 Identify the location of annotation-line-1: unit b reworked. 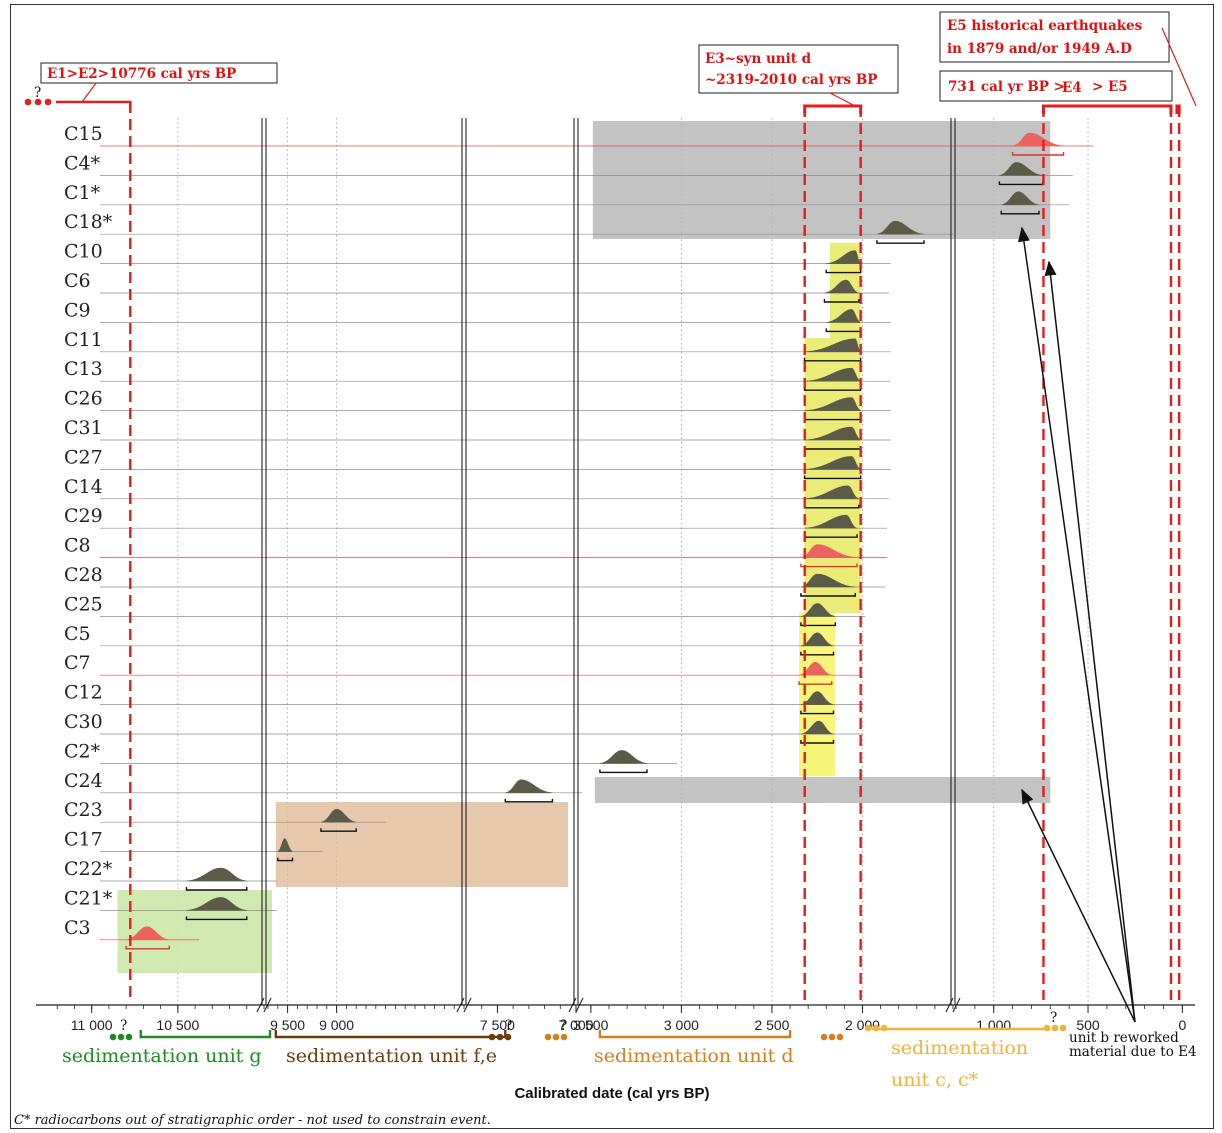
(1124, 1038).